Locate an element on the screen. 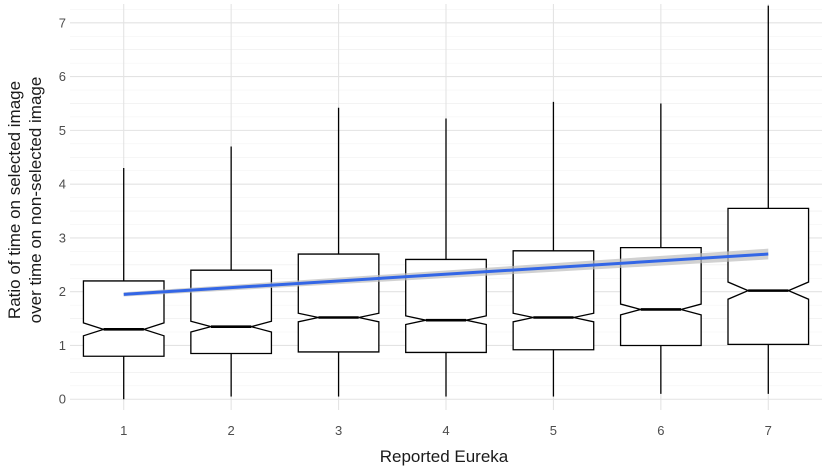 This screenshot has width=829, height=467. x-axis-tick-labels: 1 2 3 4 5 6 7 is located at coordinates (446, 430).